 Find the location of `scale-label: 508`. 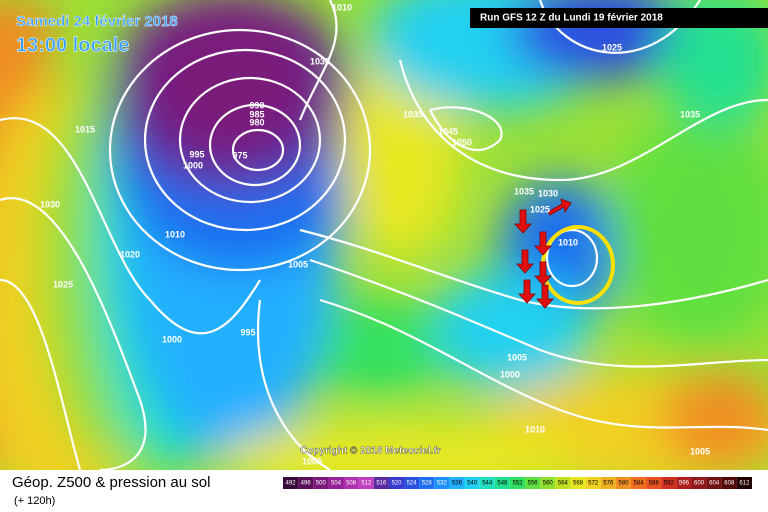

scale-label: 508 is located at coordinates (351, 484).